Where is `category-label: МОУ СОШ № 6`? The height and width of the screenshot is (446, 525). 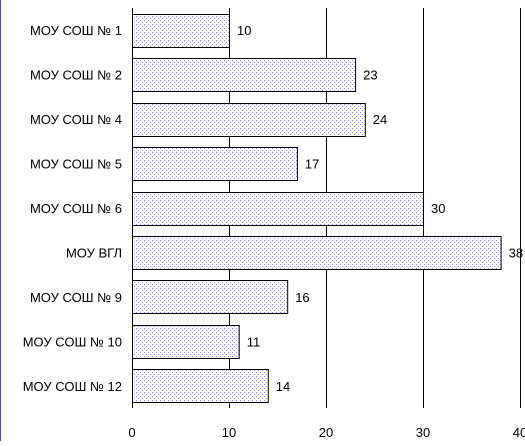
category-label: МОУ СОШ № 6 is located at coordinates (76, 208).